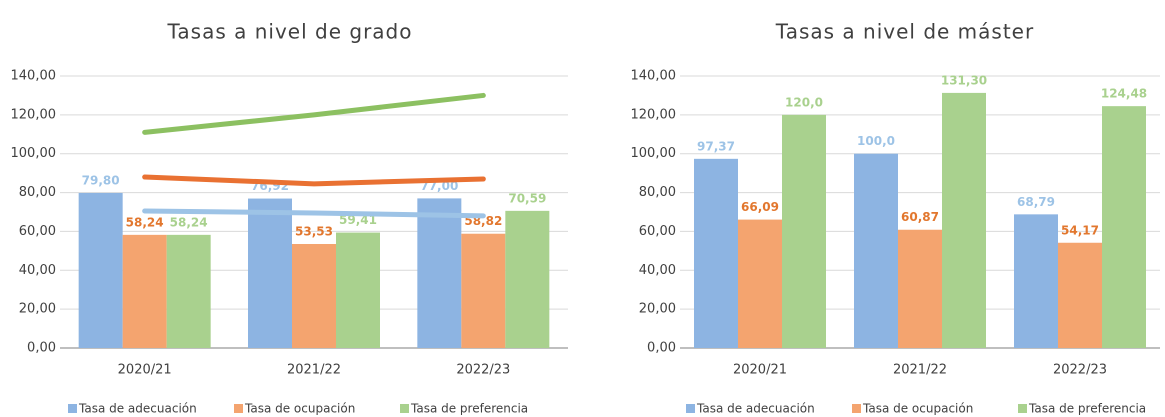 This screenshot has height=417, width=1165. Describe the element at coordinates (904, 32) in the screenshot. I see `chart-title: Tasas a nivel de máster` at that location.